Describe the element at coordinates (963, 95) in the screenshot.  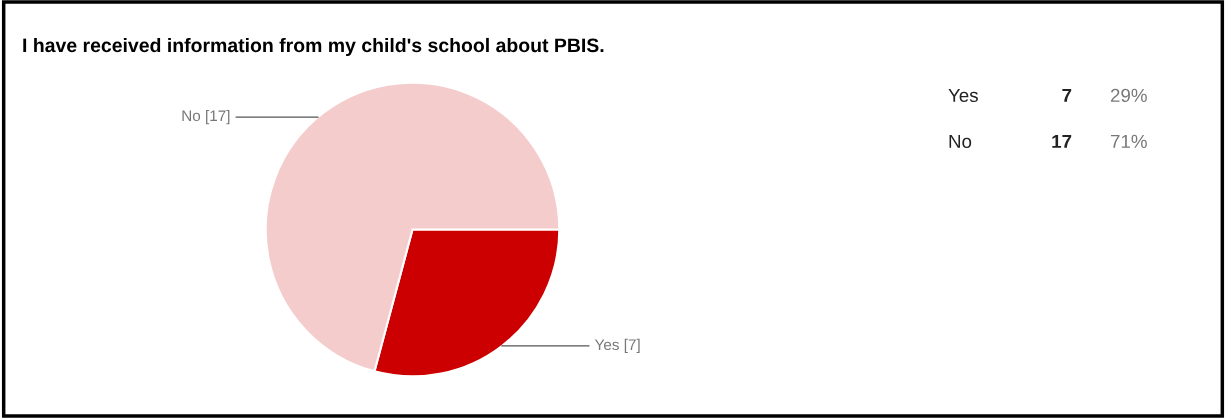
I see `text: Yes` at that location.